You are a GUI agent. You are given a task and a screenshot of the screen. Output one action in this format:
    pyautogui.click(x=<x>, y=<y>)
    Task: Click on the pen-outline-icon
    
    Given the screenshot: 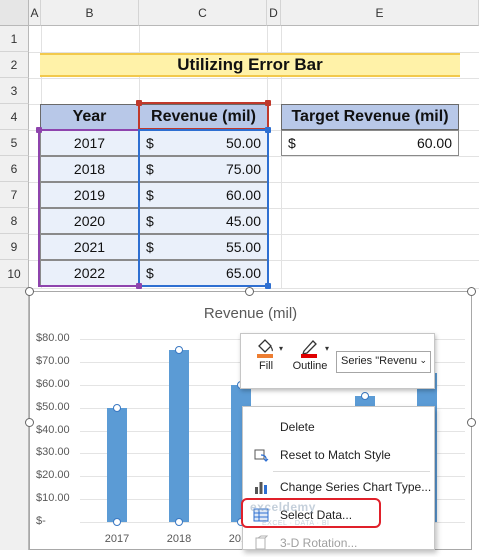 What is the action you would take?
    pyautogui.click(x=309, y=349)
    